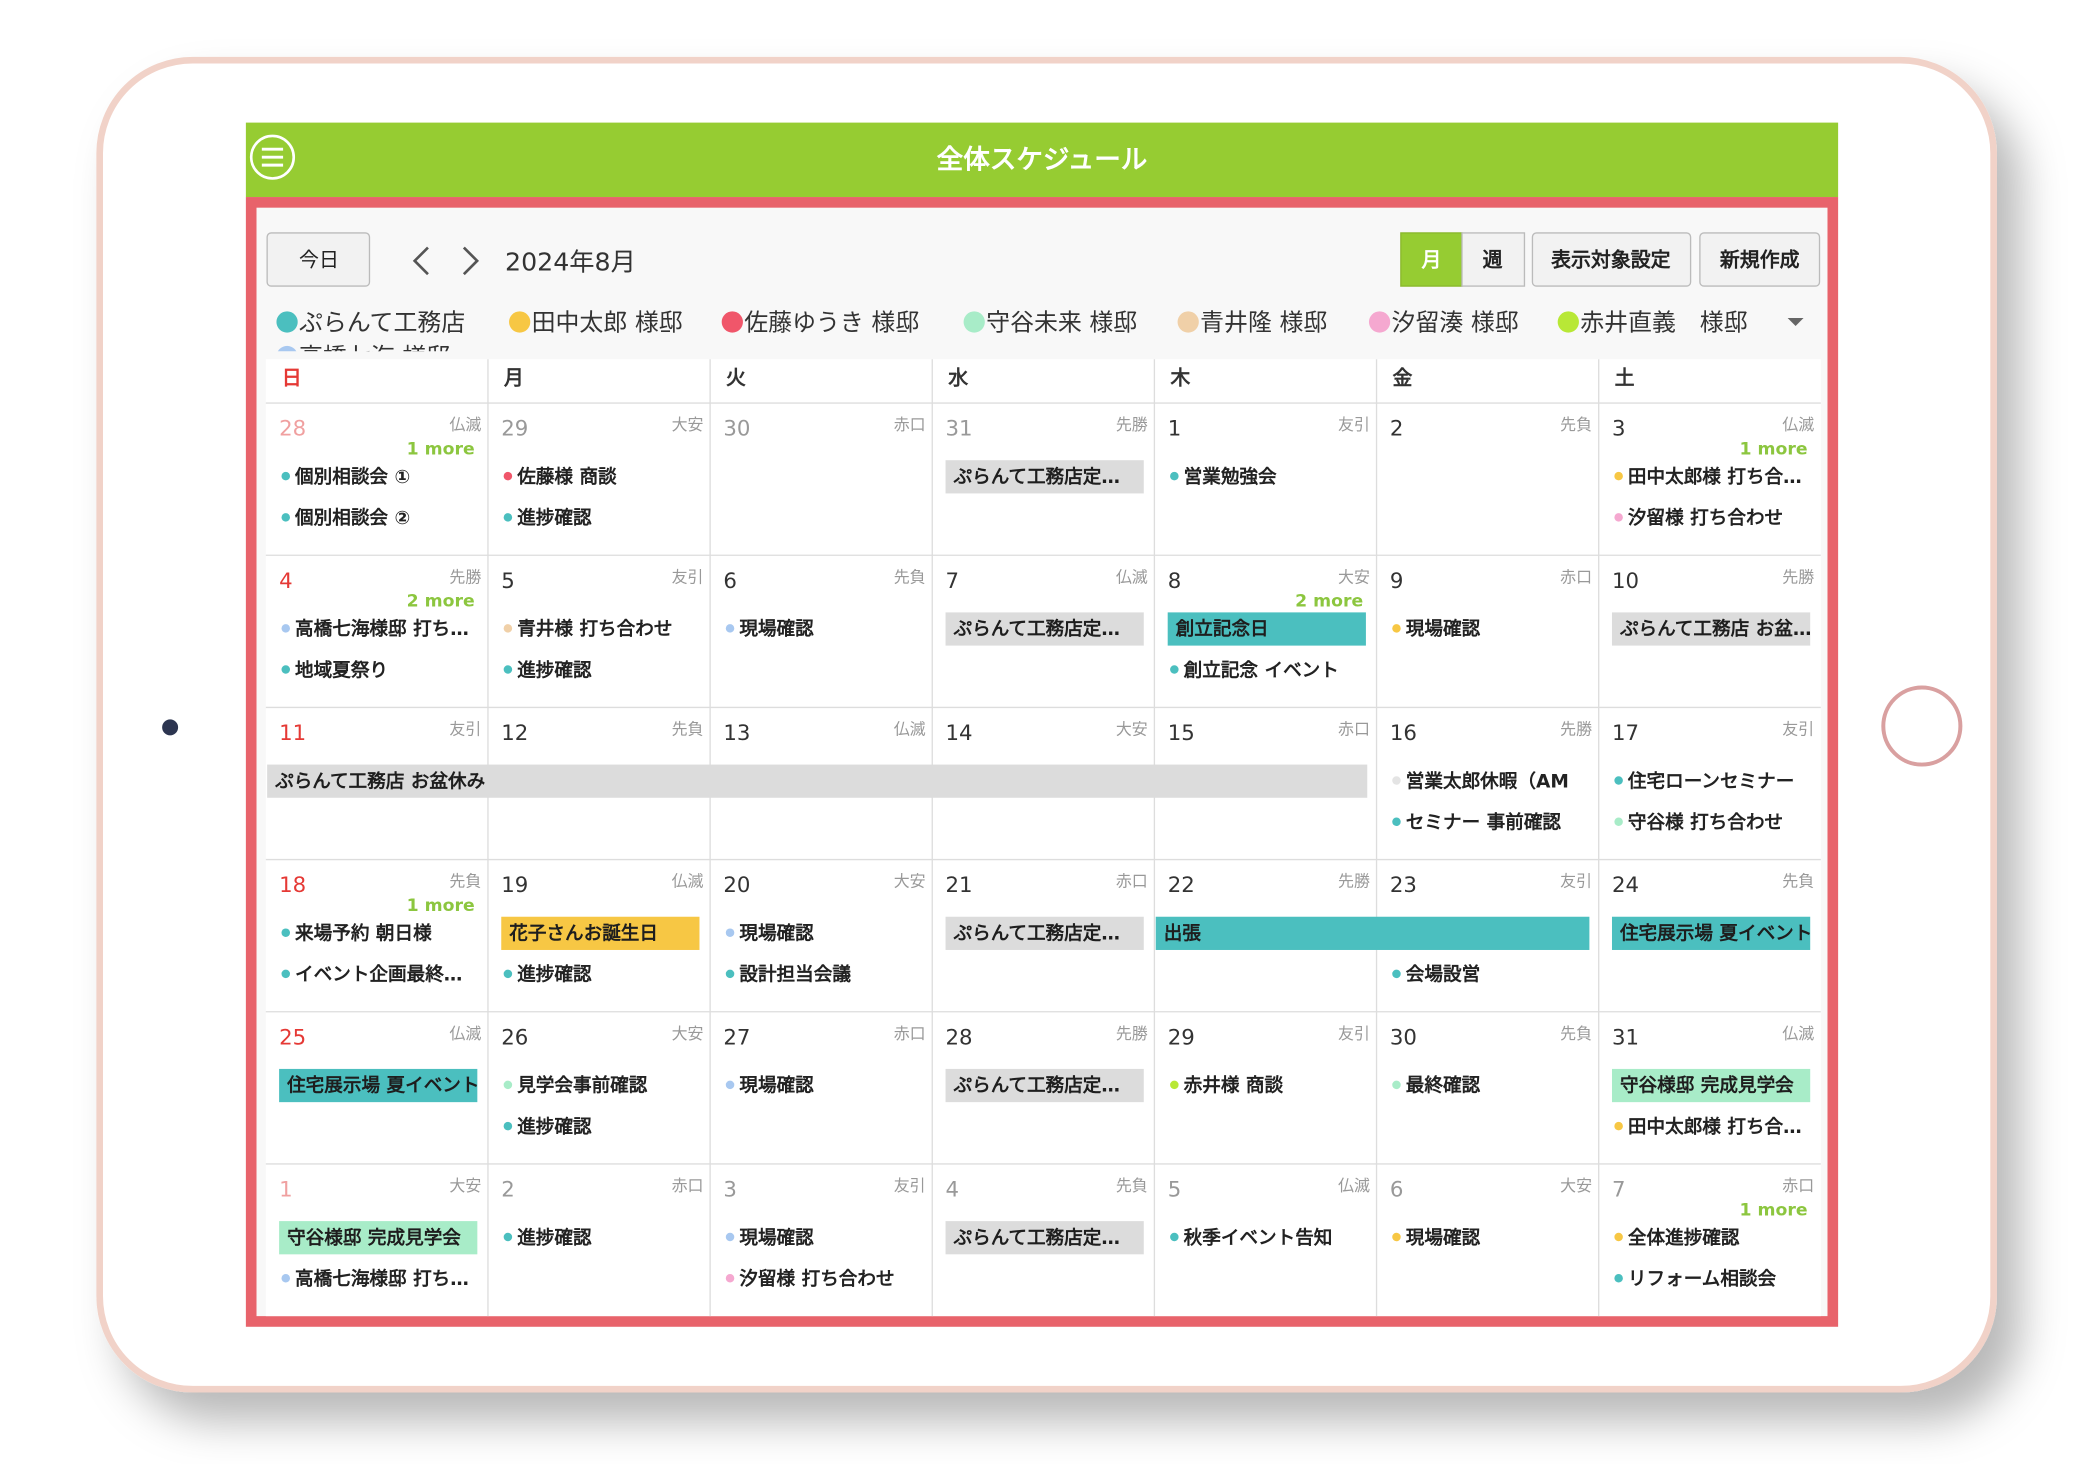 The image size is (2084, 1464). Describe the element at coordinates (1397, 581) in the screenshot. I see `date-number: 9` at that location.